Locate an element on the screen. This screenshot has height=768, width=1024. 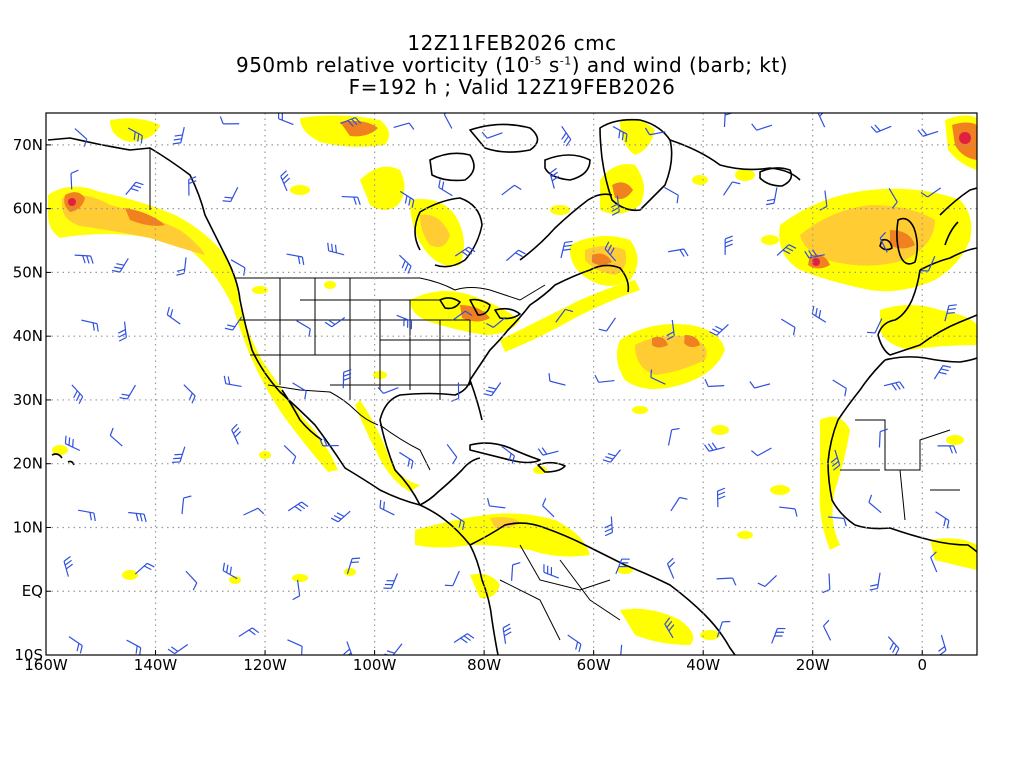
vorticity-peak-ne-atlantic is located at coordinates (816, 262).